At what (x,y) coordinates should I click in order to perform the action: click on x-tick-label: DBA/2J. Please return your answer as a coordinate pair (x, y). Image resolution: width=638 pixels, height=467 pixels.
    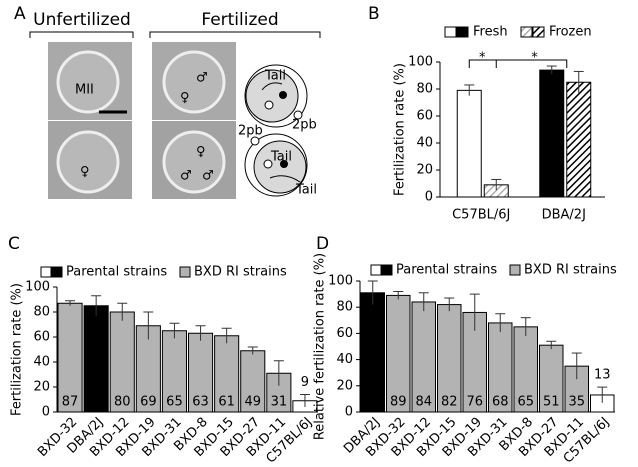
    Looking at the image, I should click on (564, 215).